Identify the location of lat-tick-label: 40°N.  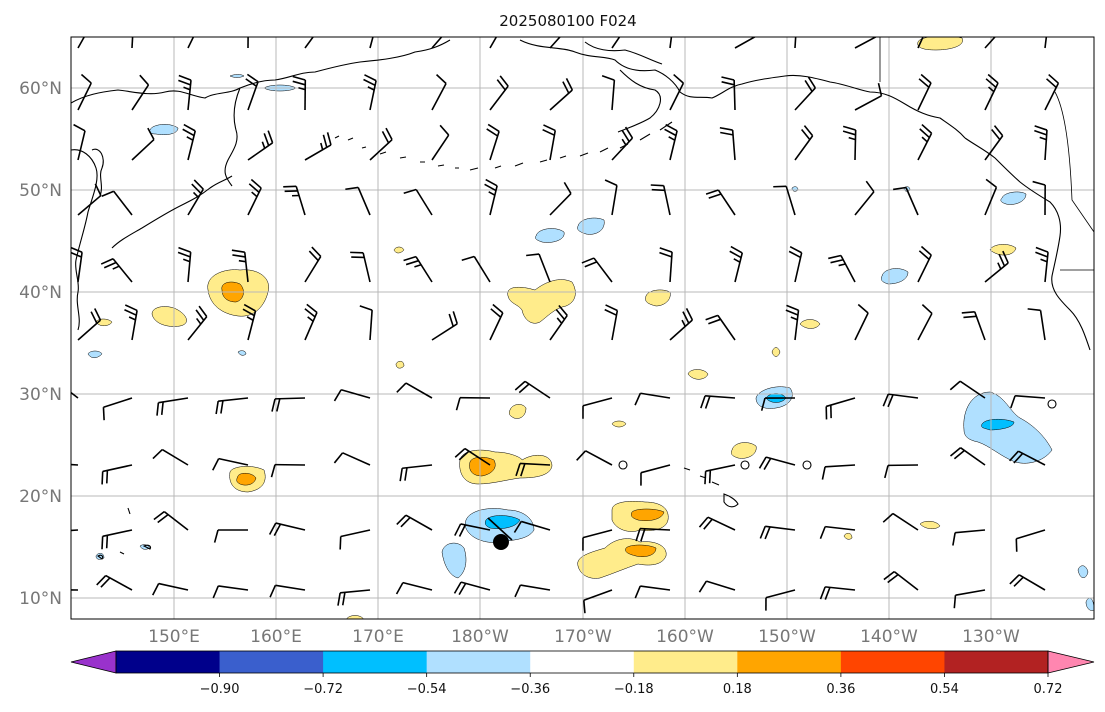
(40, 293).